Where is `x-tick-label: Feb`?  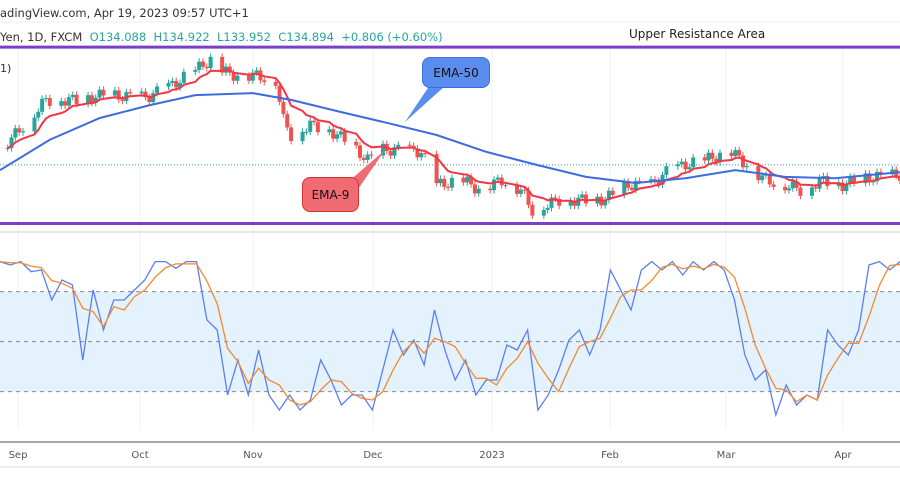
x-tick-label: Feb is located at coordinates (610, 455).